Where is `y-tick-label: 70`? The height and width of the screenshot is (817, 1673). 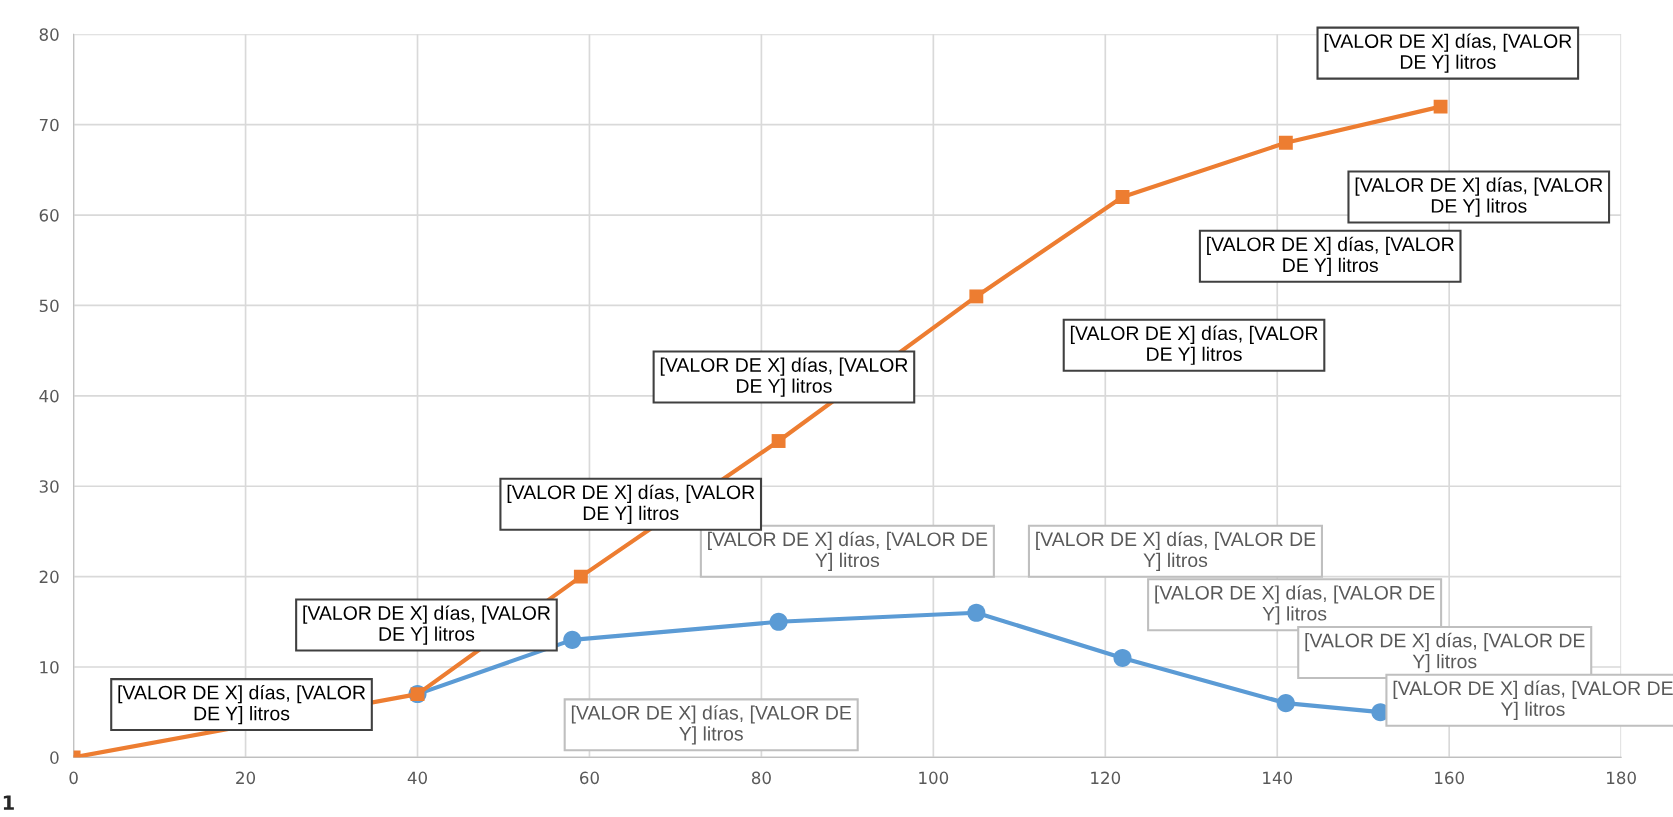
y-tick-label: 70 is located at coordinates (49, 125).